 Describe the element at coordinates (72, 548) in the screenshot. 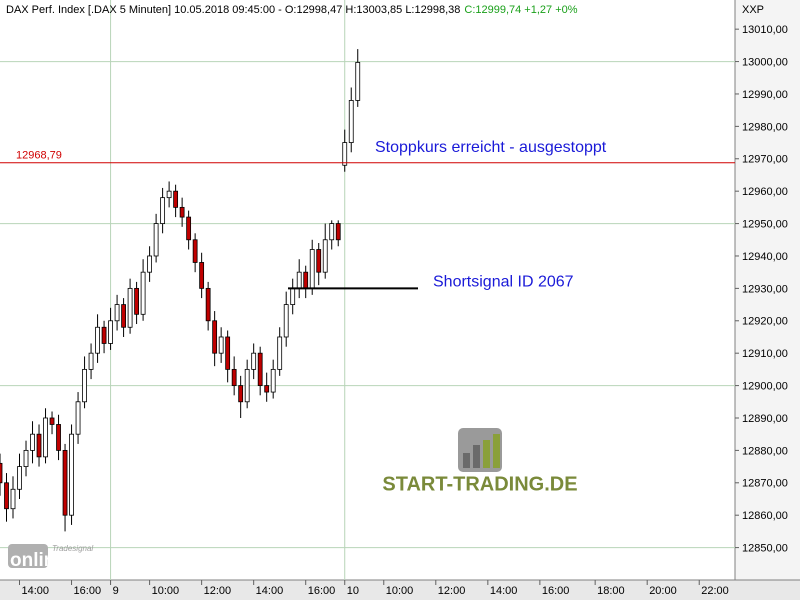

I see `watermark: Tradesignal` at that location.